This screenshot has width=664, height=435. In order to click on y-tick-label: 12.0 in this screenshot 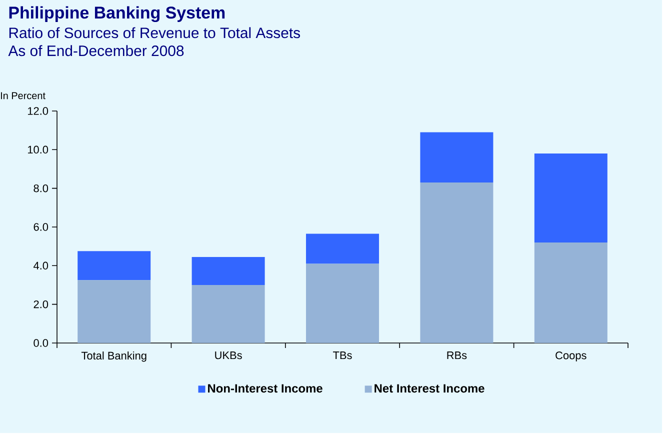, I will do `click(38, 111)`.